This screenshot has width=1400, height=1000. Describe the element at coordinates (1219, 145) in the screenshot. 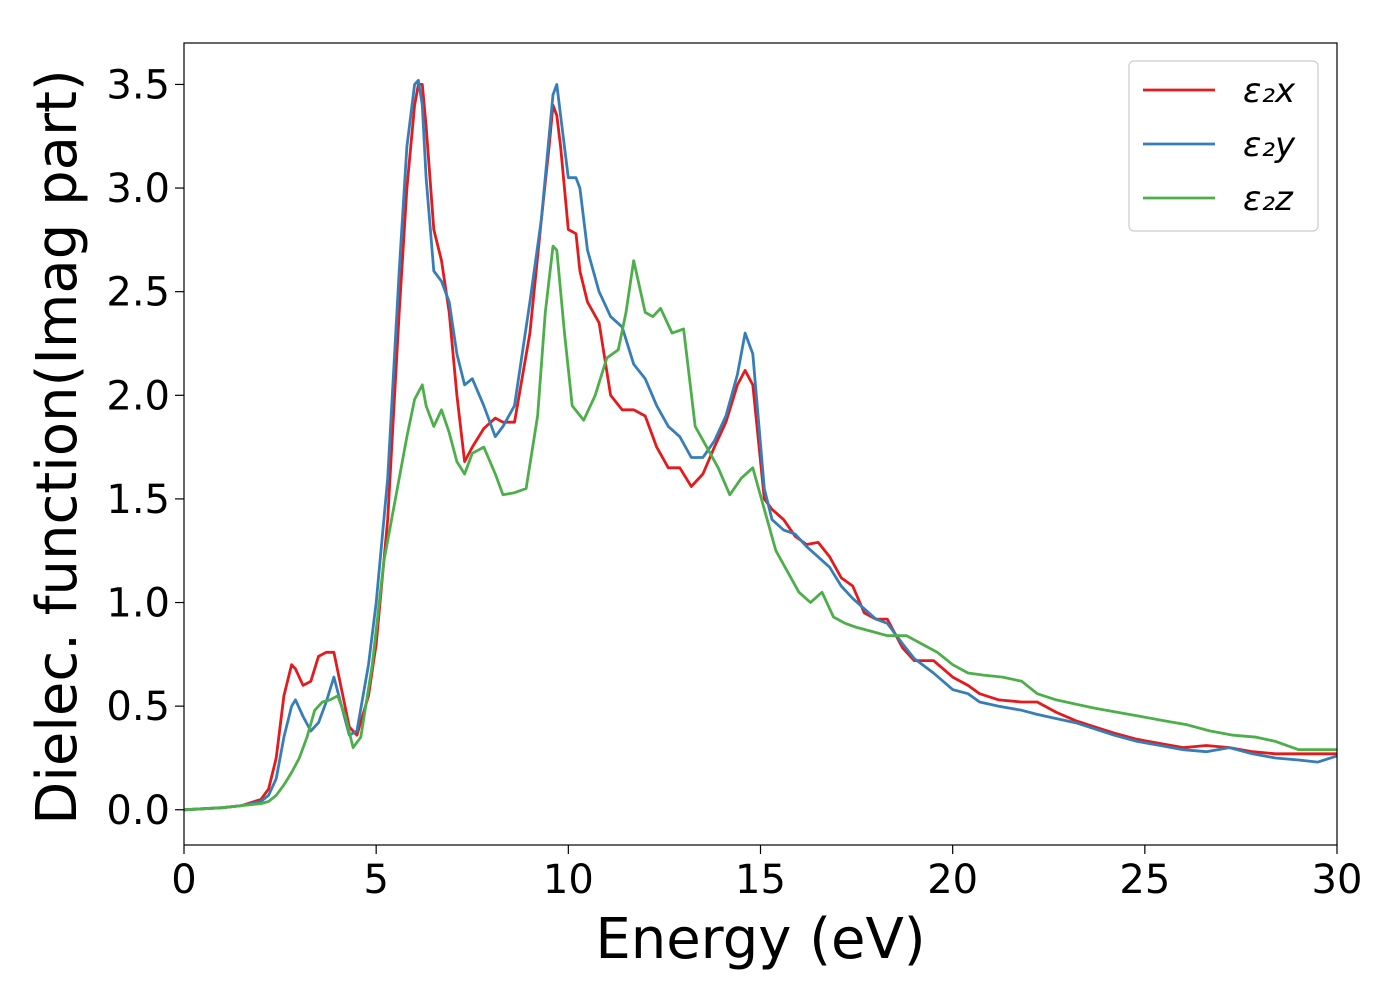

I see `legend-item: ε₂y` at that location.